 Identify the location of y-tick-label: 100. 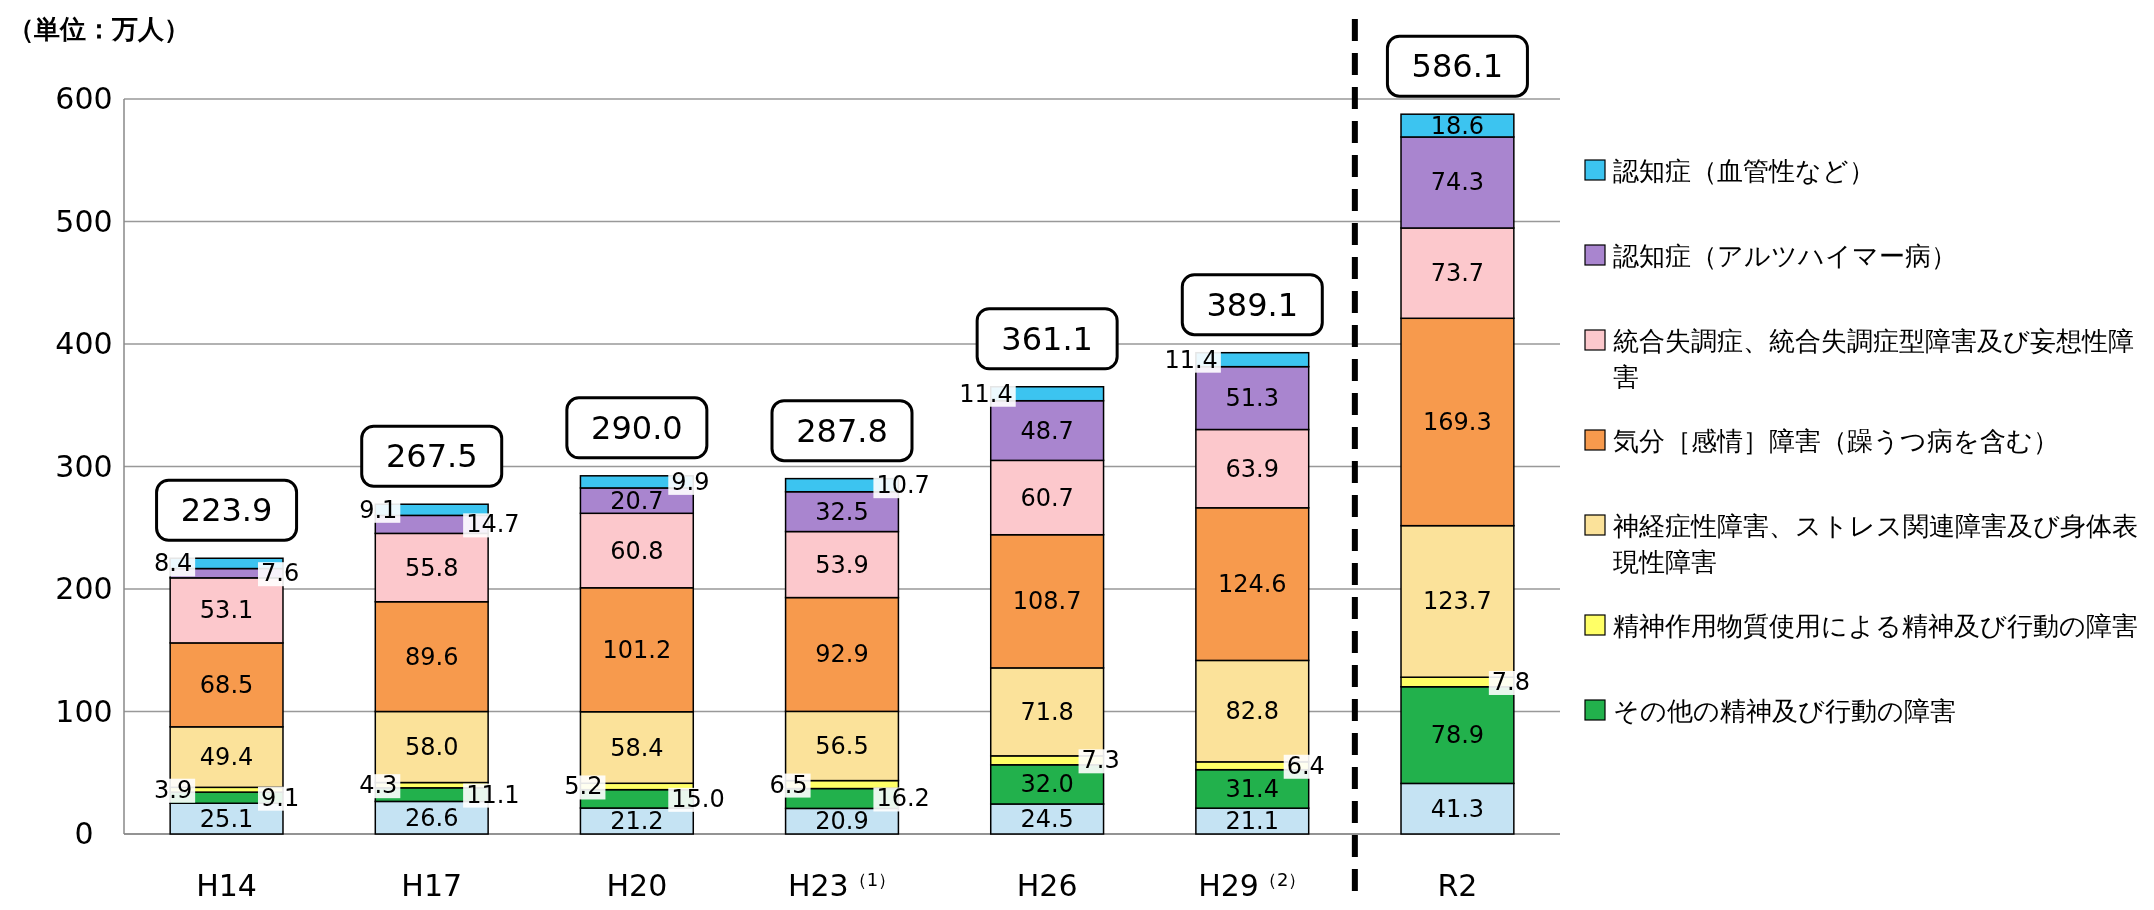
(84, 711).